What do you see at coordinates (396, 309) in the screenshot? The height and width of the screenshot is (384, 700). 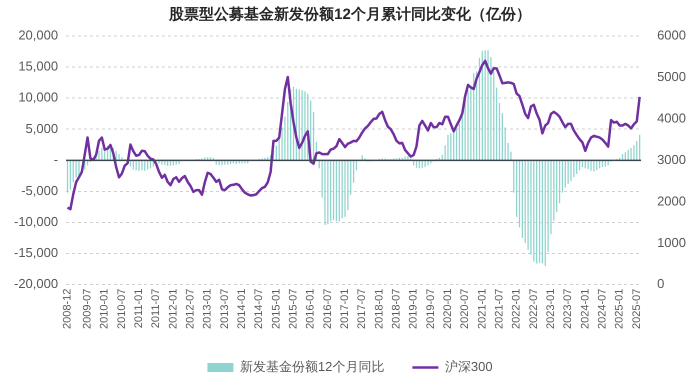 I see `x-tick-label: 2018-07` at bounding box center [396, 309].